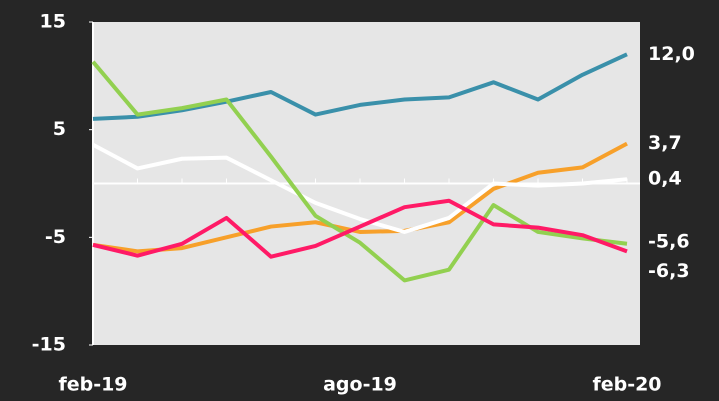  Describe the element at coordinates (59, 129) in the screenshot. I see `y-tick-label: 5` at that location.